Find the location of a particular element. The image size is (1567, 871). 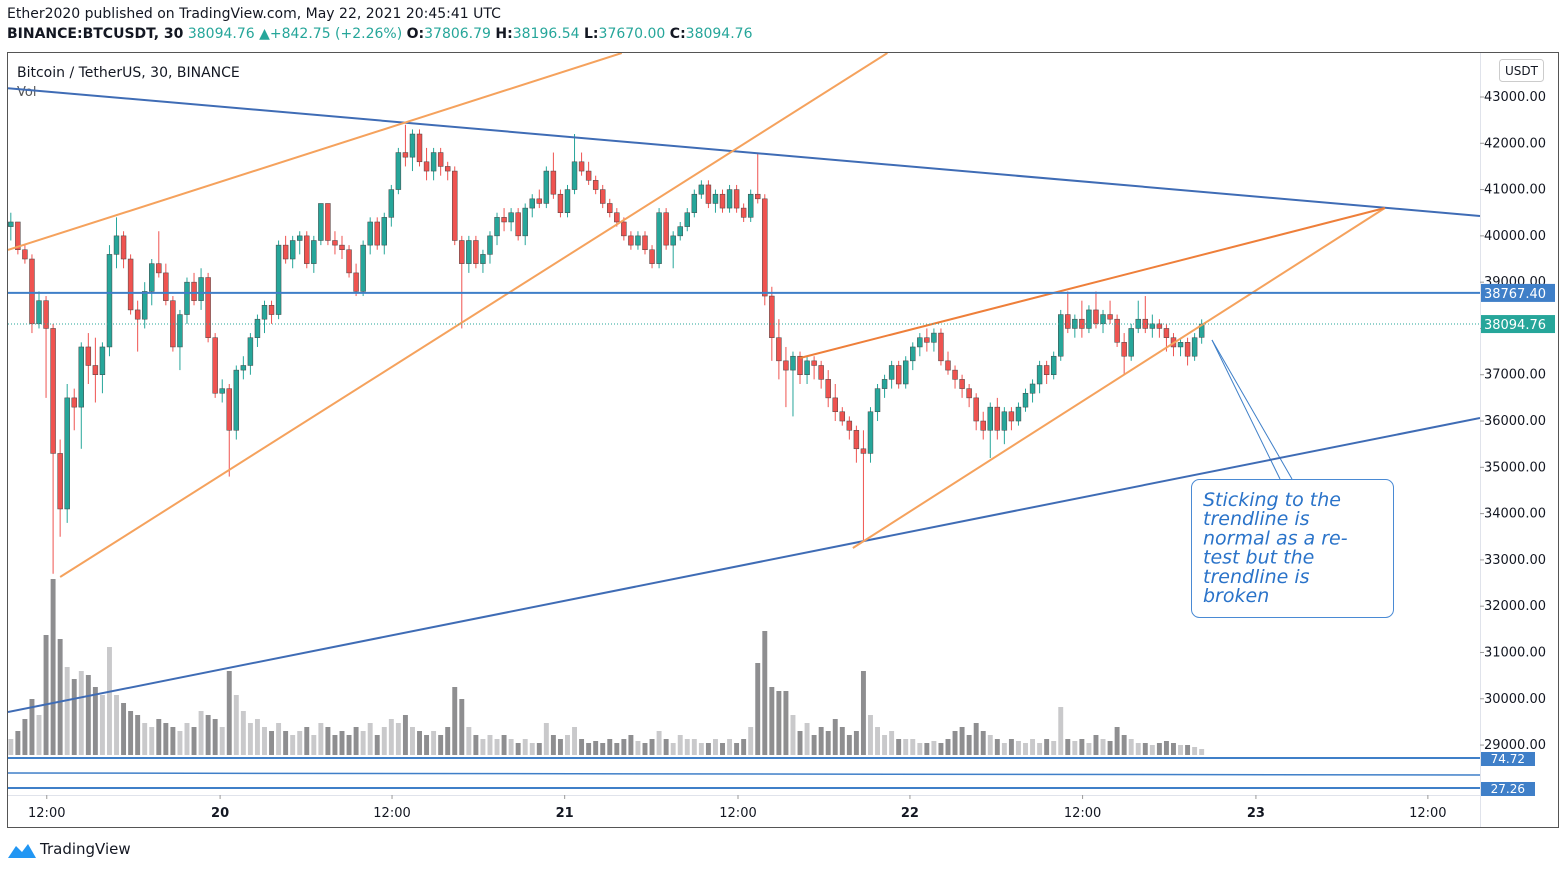

c-label: C: is located at coordinates (677, 34).